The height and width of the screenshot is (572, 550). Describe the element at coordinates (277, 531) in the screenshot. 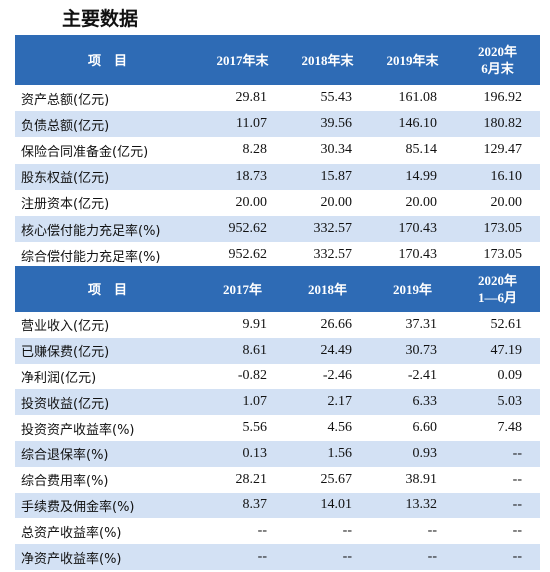

I see `table-row: 总资产收益率(%) -- -- -- --` at that location.